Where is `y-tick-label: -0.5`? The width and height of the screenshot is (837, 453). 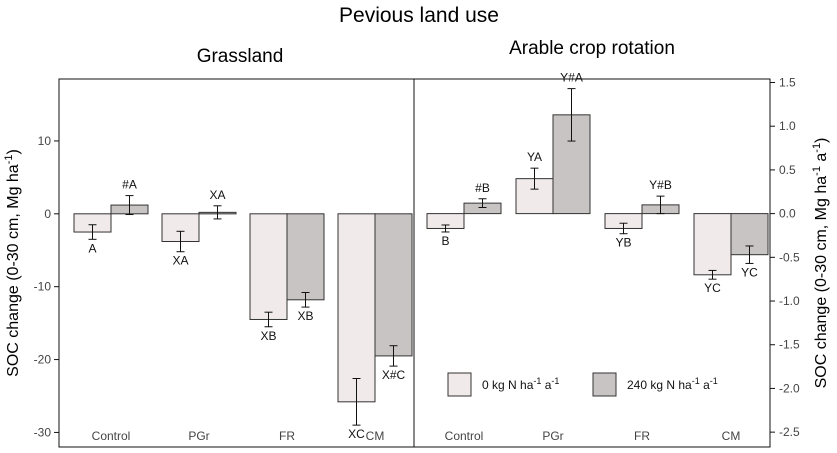
y-tick-label: -0.5 is located at coordinates (789, 257).